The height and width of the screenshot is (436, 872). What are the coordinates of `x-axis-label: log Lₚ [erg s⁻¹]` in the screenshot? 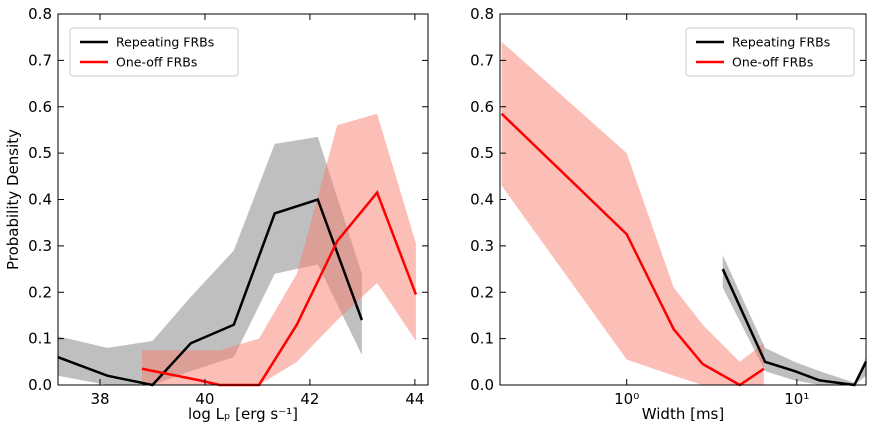 It's located at (243, 414).